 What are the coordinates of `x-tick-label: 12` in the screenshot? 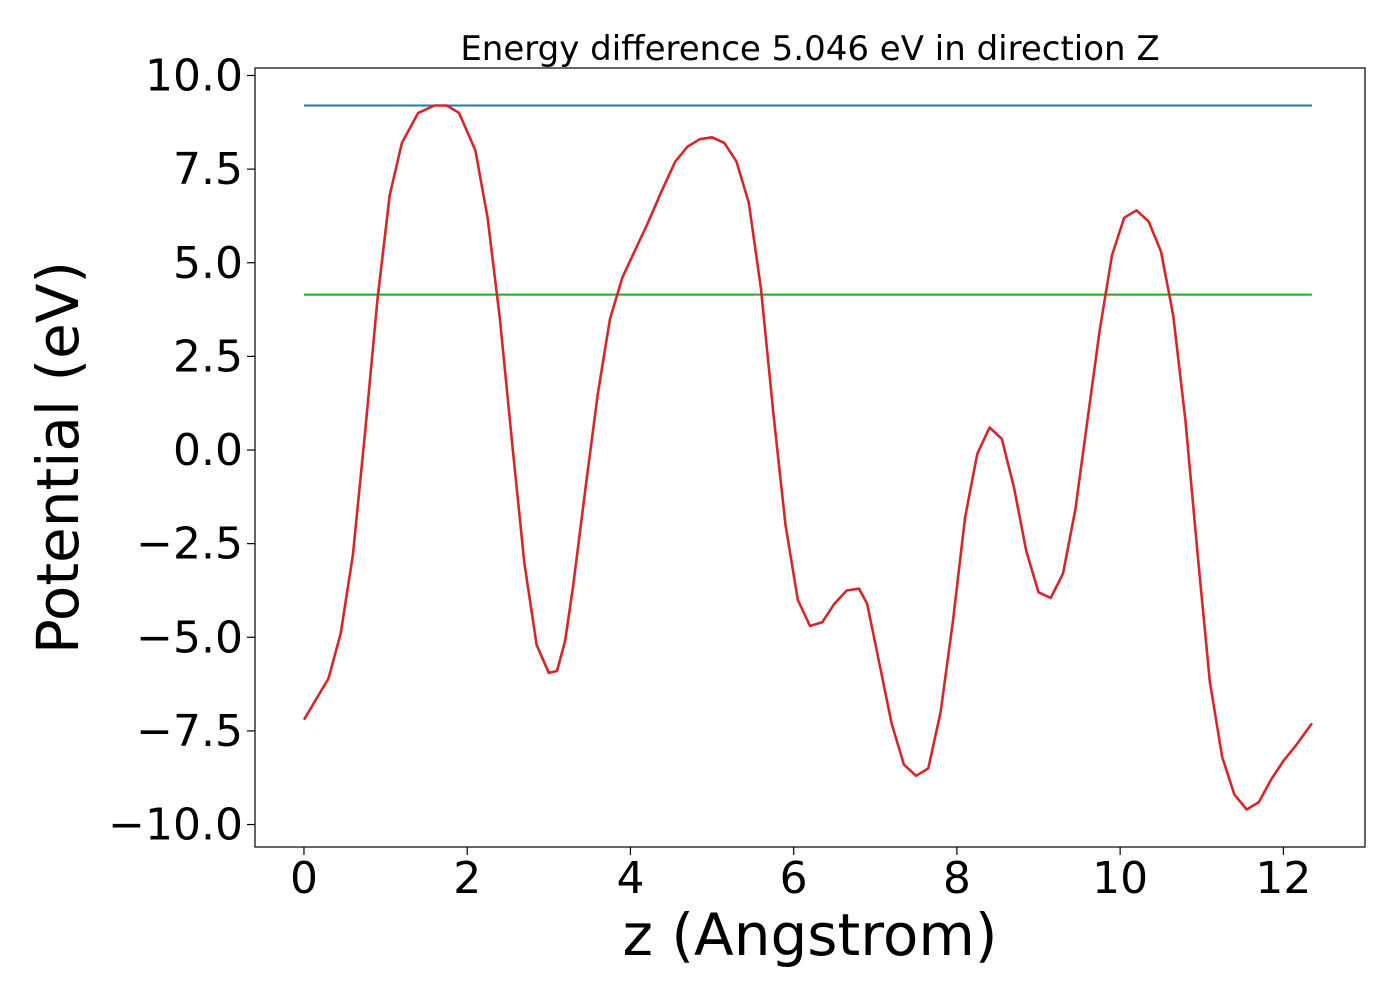 It's located at (1283, 878).